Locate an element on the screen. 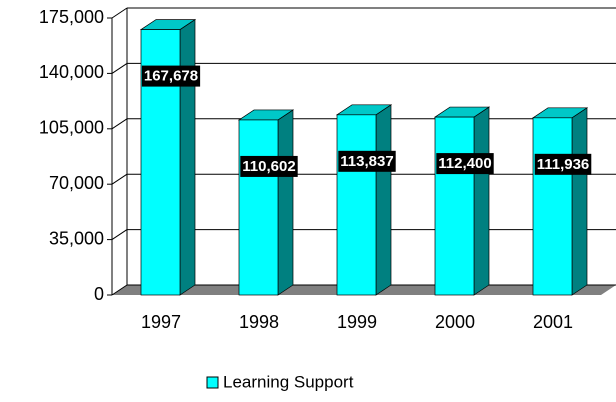 Image resolution: width=616 pixels, height=402 pixels. y-tick-label: 70,000 is located at coordinates (76, 183).